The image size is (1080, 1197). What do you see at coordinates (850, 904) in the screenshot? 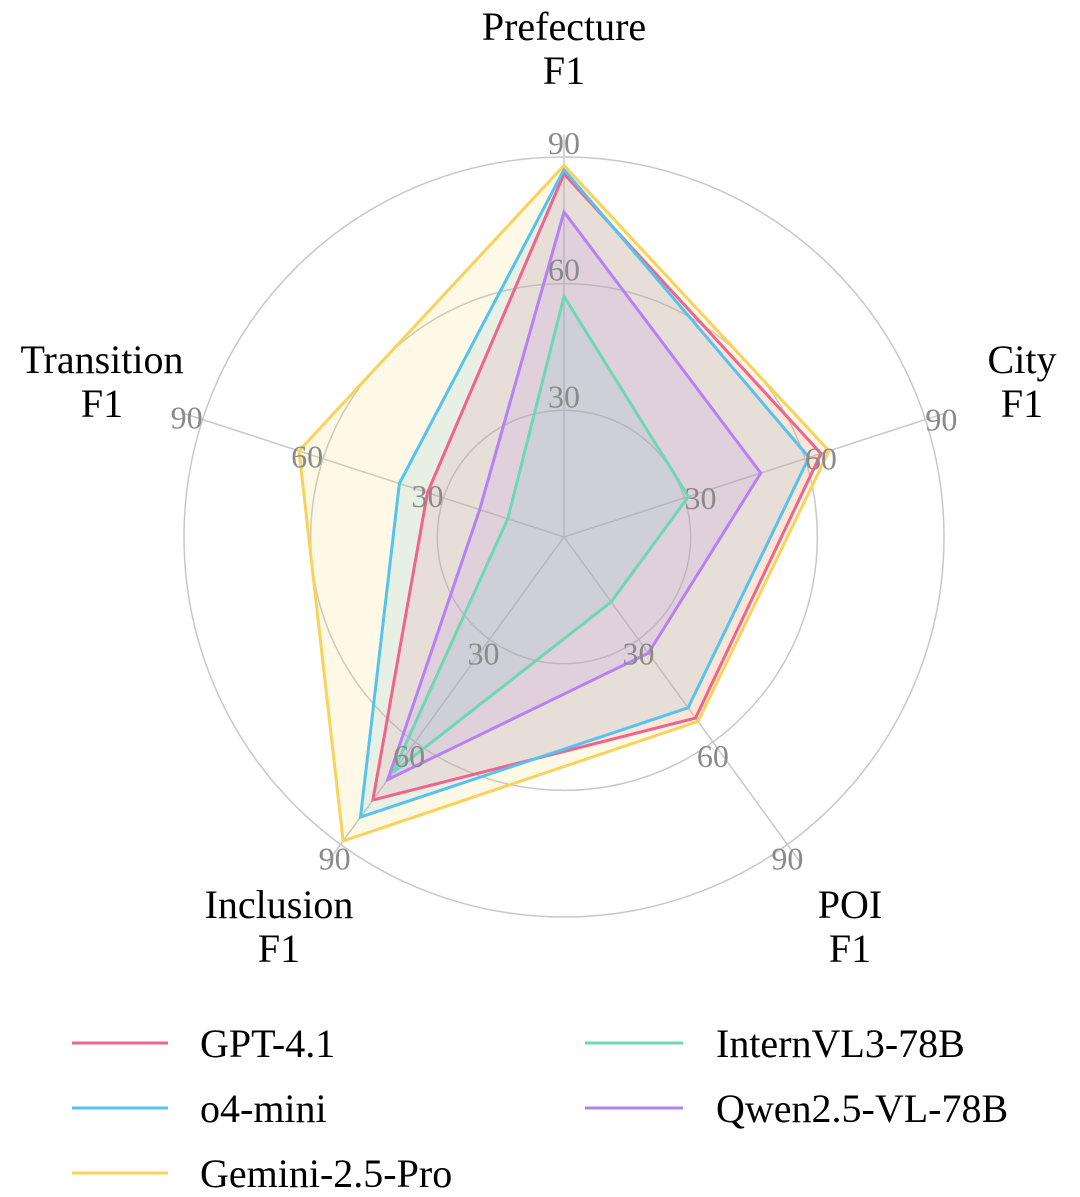
I see `axis-label-poi-f1: POI` at bounding box center [850, 904].